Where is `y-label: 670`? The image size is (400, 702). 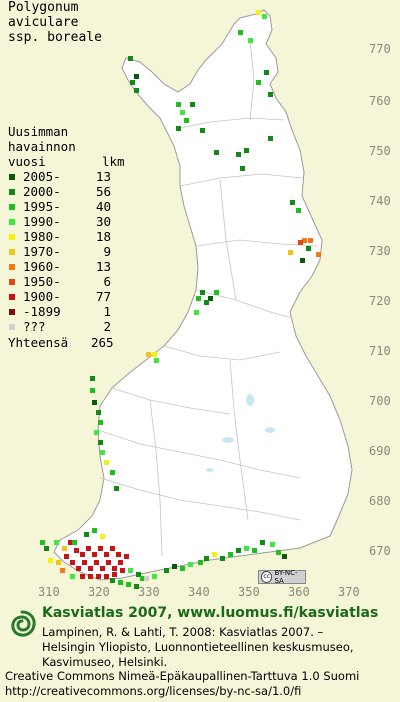
y-label: 670 is located at coordinates (380, 551).